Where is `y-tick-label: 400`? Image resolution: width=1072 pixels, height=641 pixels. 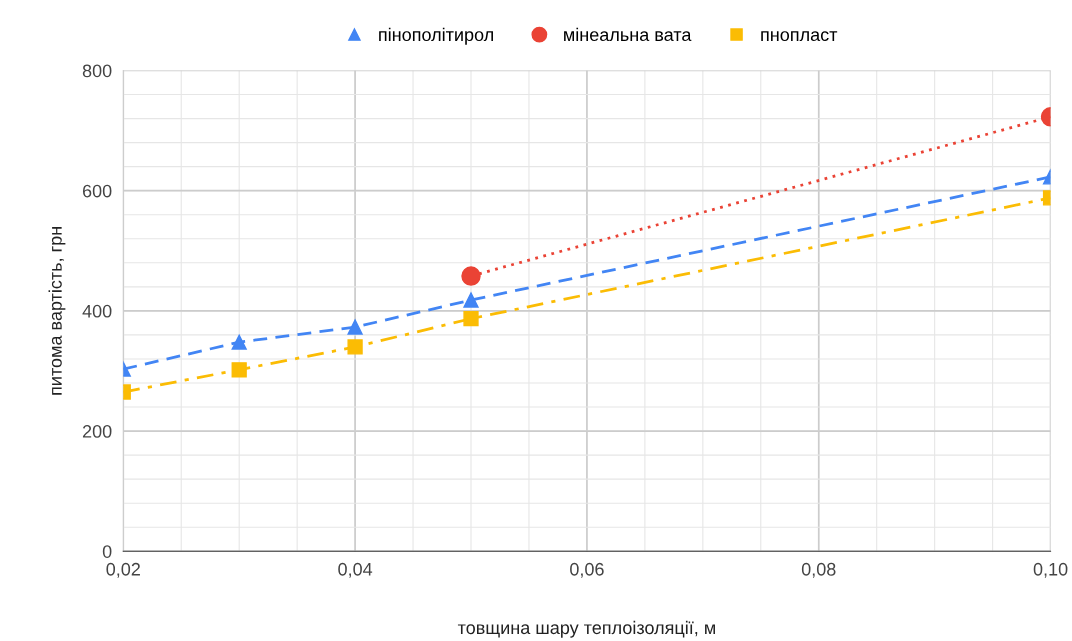 y-tick-label: 400 is located at coordinates (97, 311).